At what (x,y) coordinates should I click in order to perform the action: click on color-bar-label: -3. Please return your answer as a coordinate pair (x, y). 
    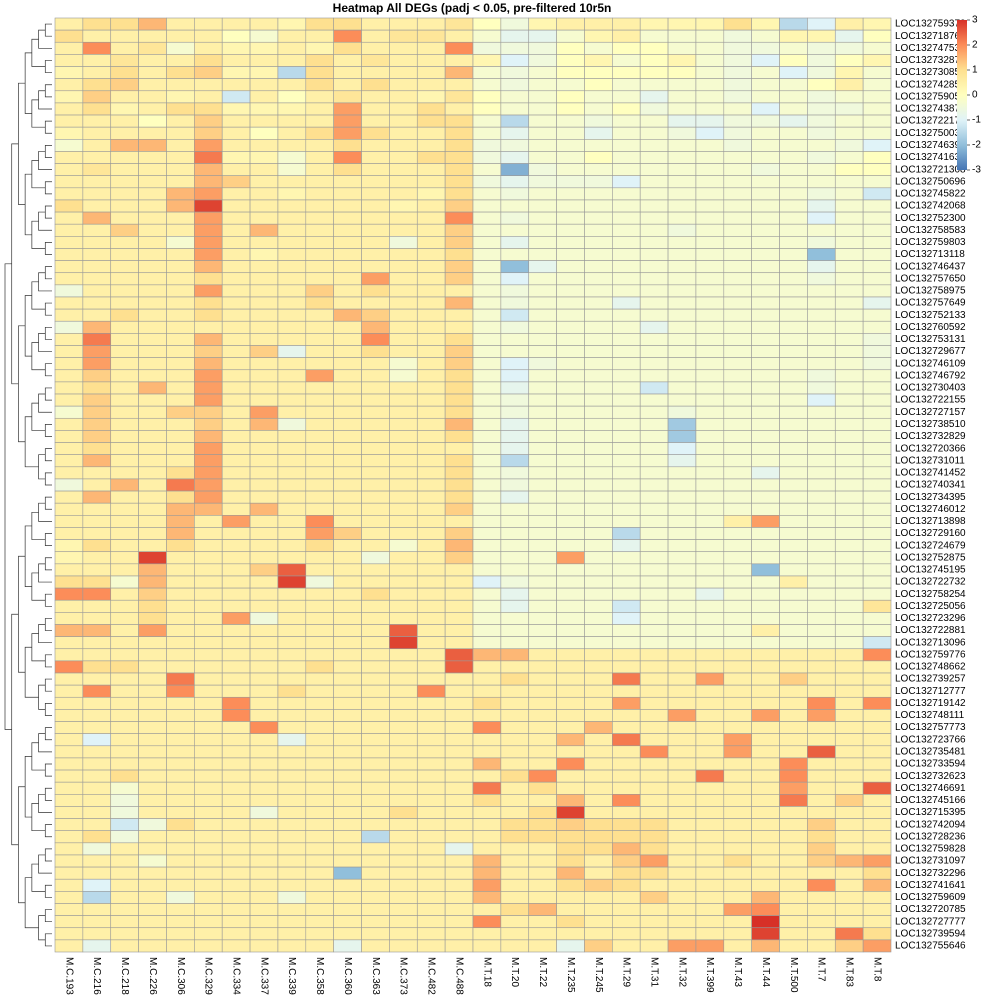
    Looking at the image, I should click on (976, 170).